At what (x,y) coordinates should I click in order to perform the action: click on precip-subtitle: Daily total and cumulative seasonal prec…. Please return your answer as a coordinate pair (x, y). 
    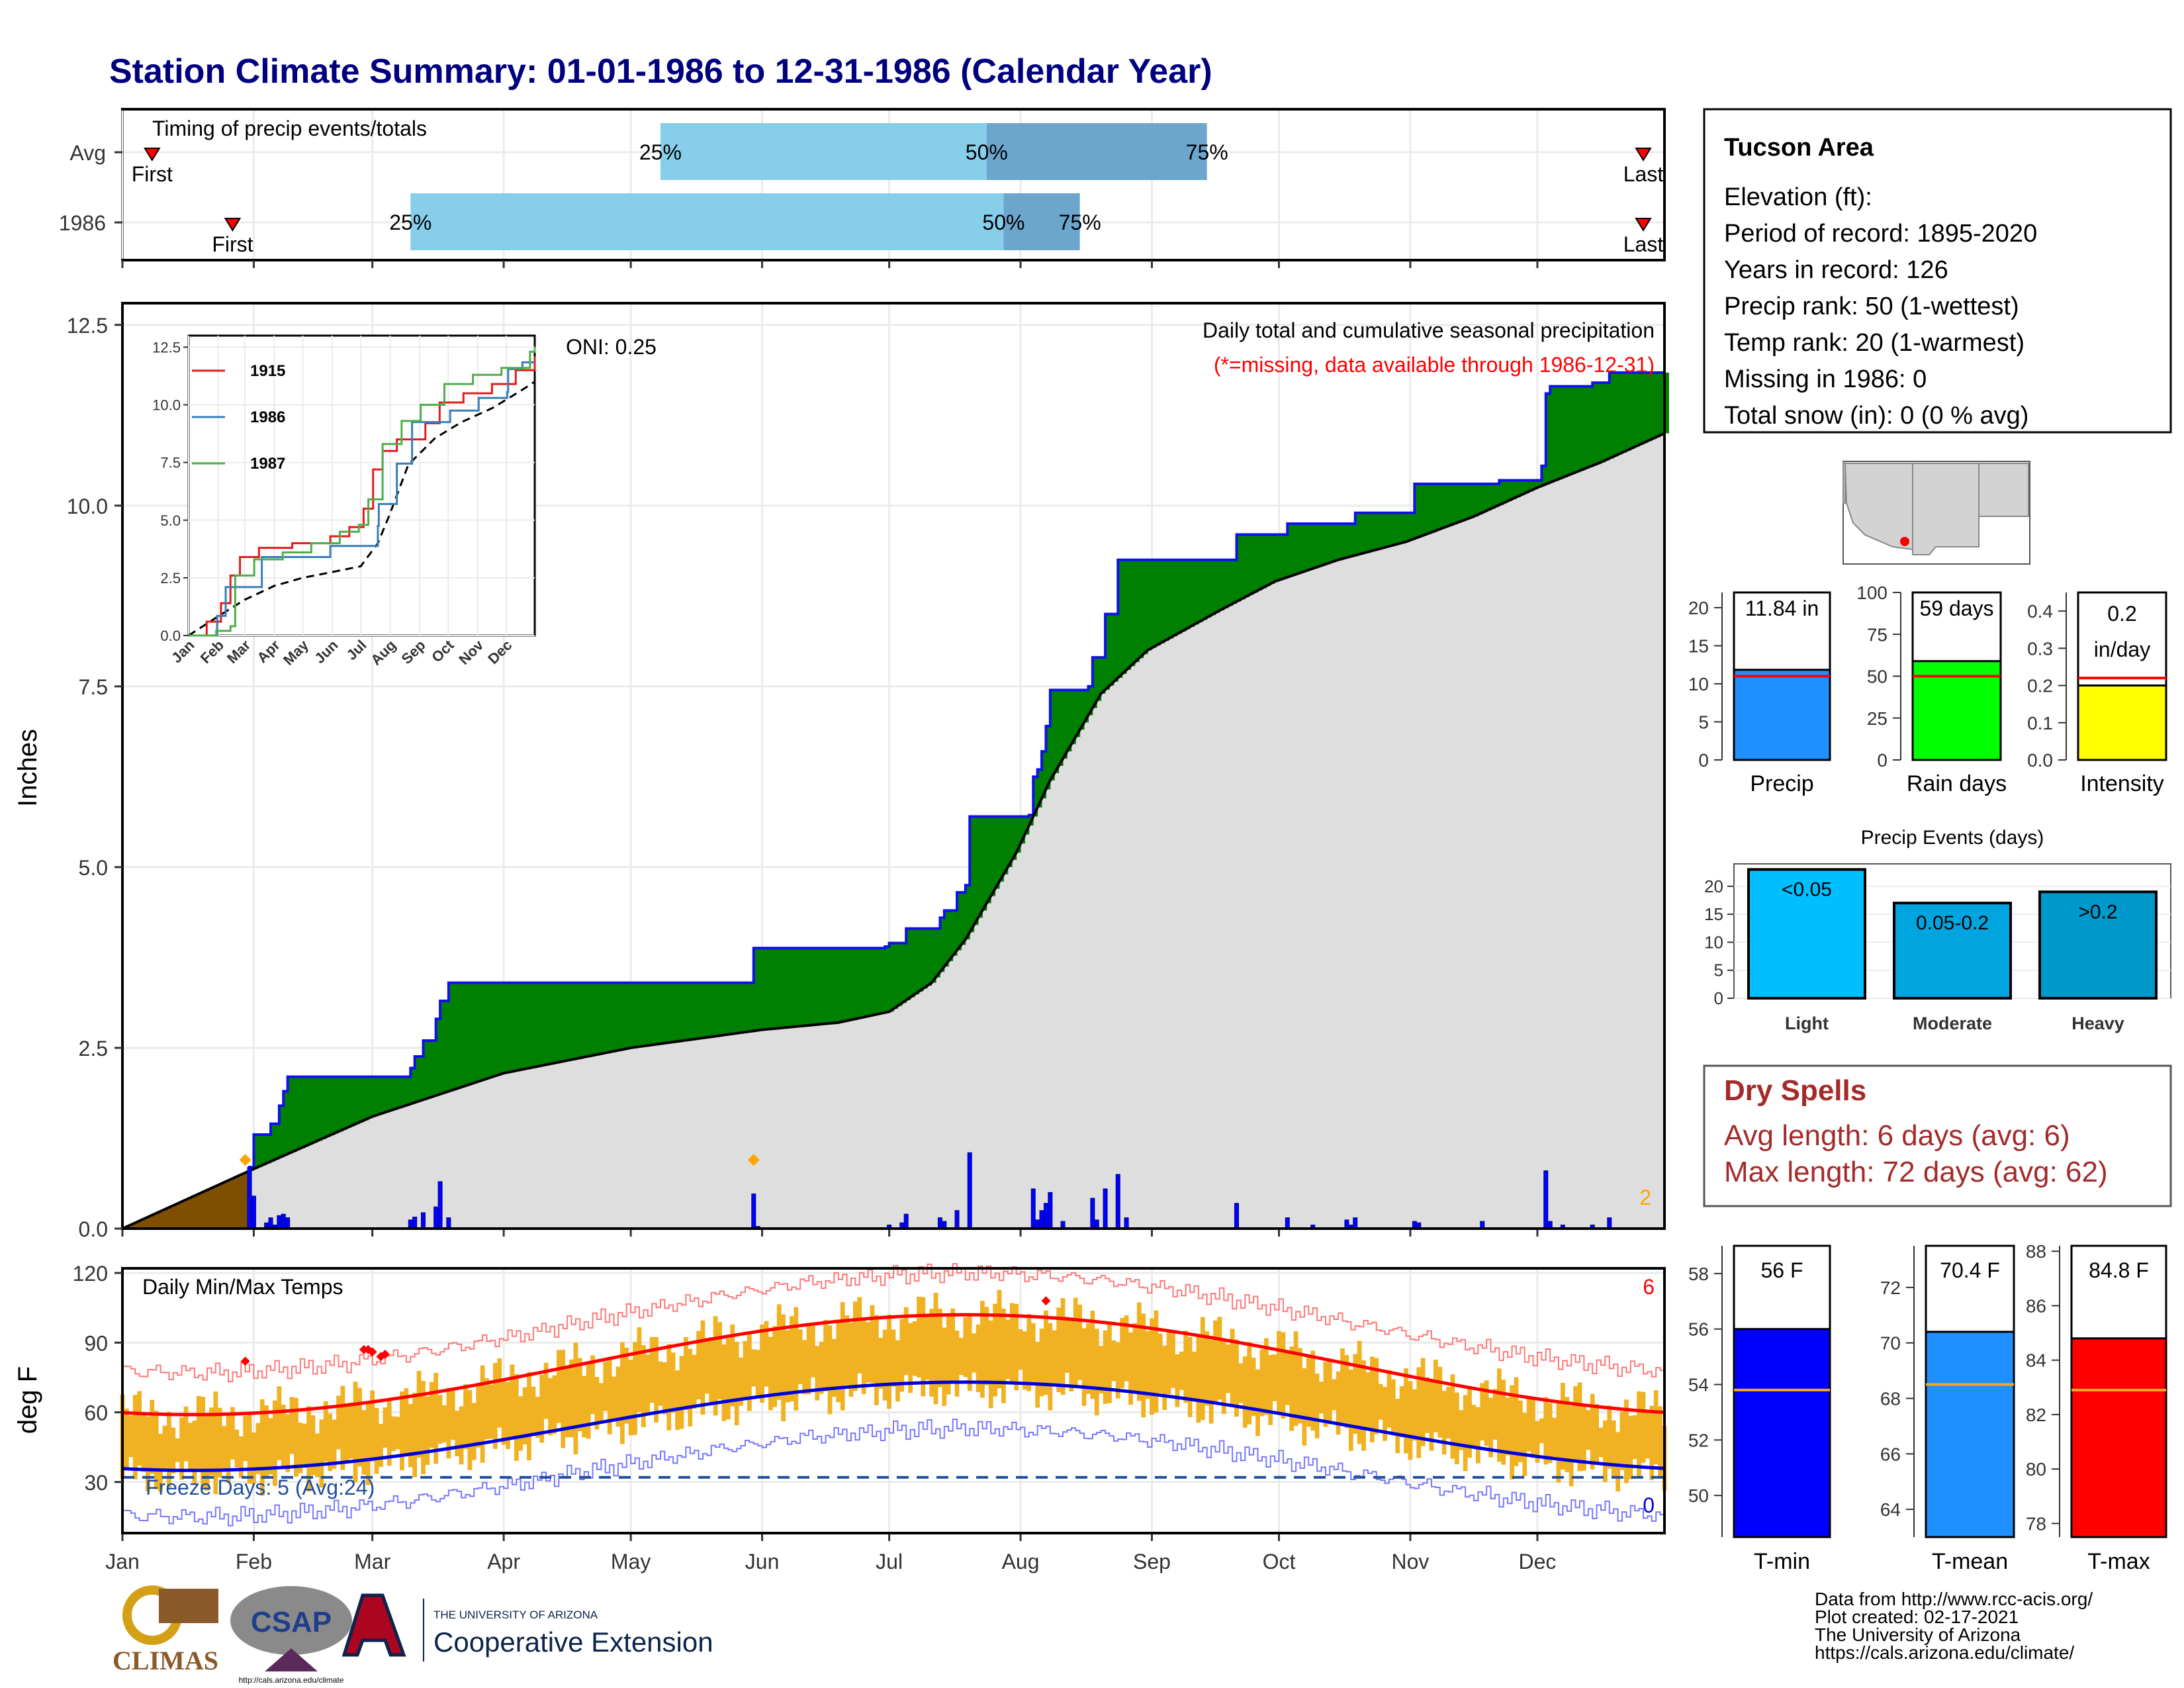
    Looking at the image, I should click on (1429, 330).